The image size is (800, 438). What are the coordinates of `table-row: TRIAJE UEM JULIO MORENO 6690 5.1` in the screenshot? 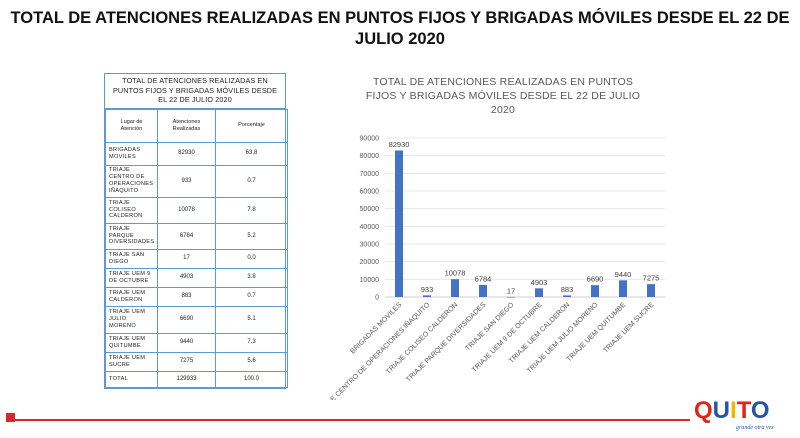 It's located at (196, 319).